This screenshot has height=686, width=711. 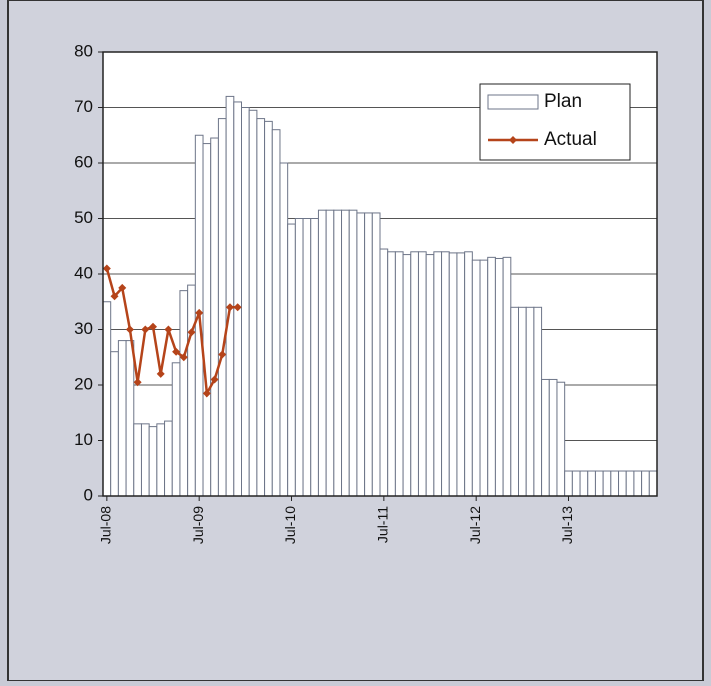 I want to click on legend-marker, so click(x=513, y=140).